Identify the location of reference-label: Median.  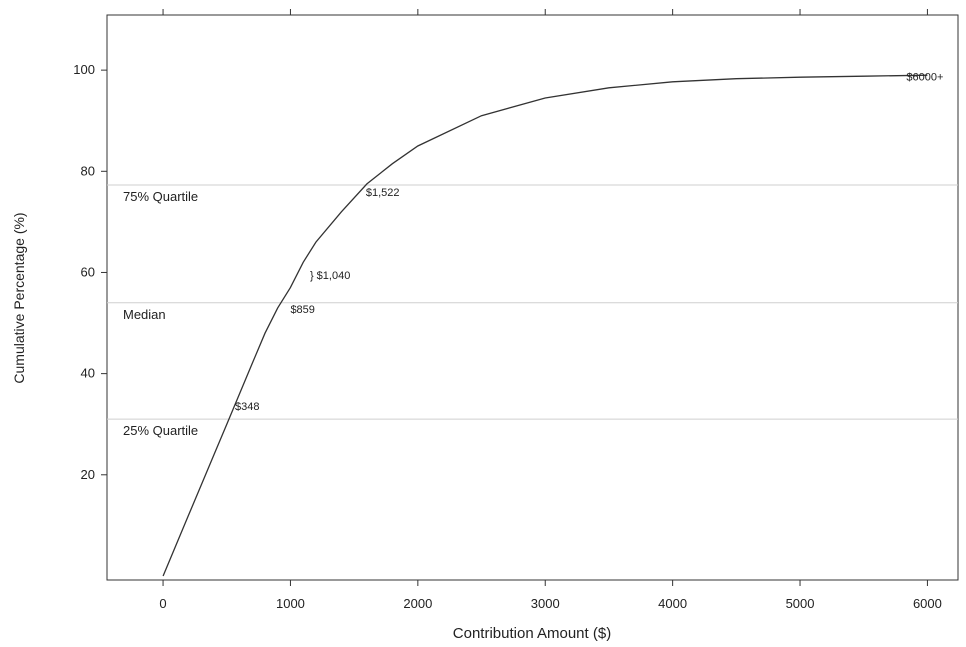
(144, 314).